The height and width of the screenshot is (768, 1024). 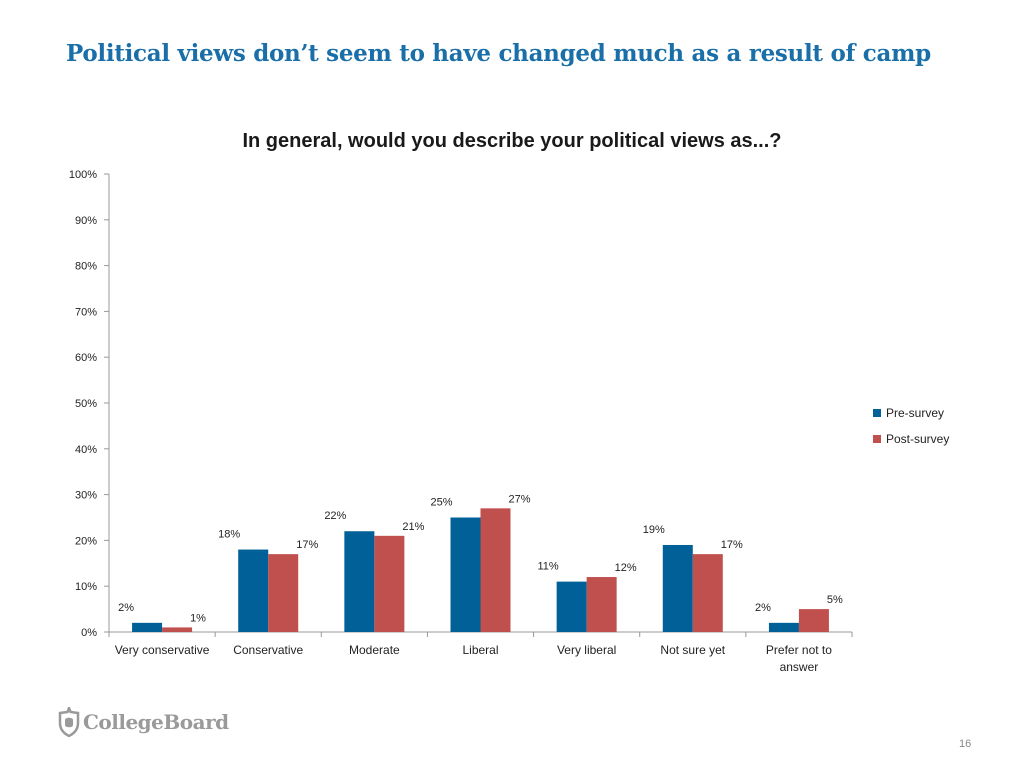 I want to click on data-label: 21%, so click(x=413, y=527).